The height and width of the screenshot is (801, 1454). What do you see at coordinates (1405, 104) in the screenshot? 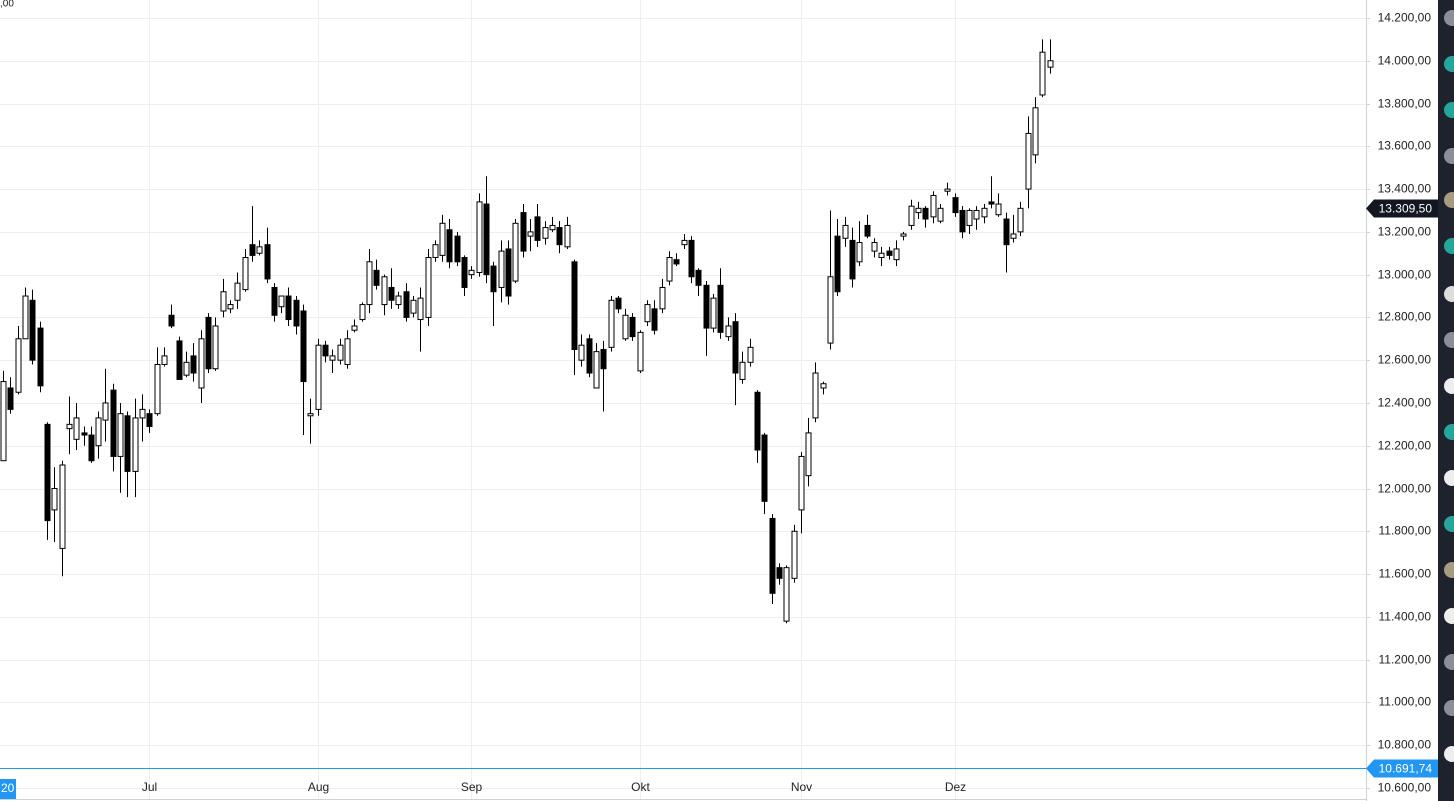
I see `y-tick-label: 13.800,00` at bounding box center [1405, 104].